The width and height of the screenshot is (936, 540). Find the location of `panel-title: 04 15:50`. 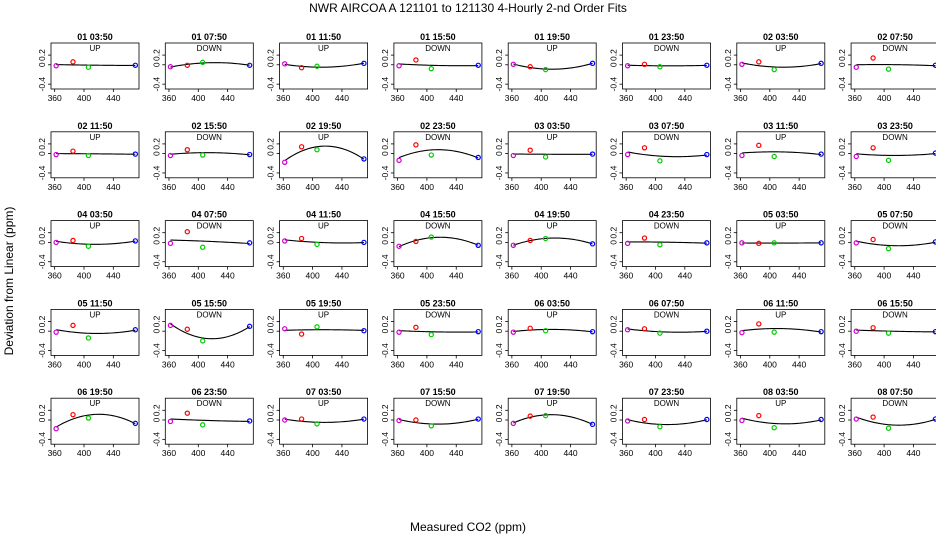

panel-title: 04 15:50 is located at coordinates (438, 215).